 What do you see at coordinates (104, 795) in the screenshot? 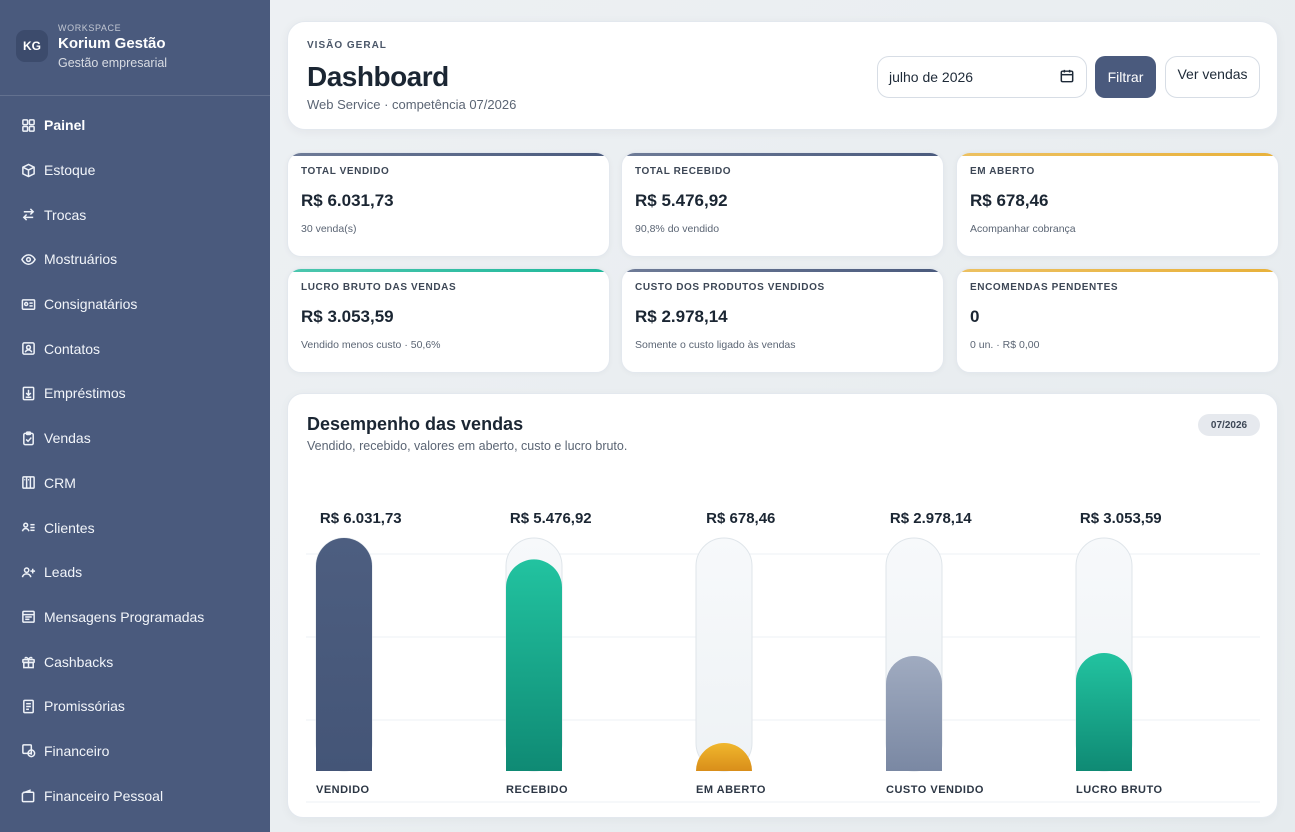
I see `sidebar-item-label: Financeiro Pessoal` at bounding box center [104, 795].